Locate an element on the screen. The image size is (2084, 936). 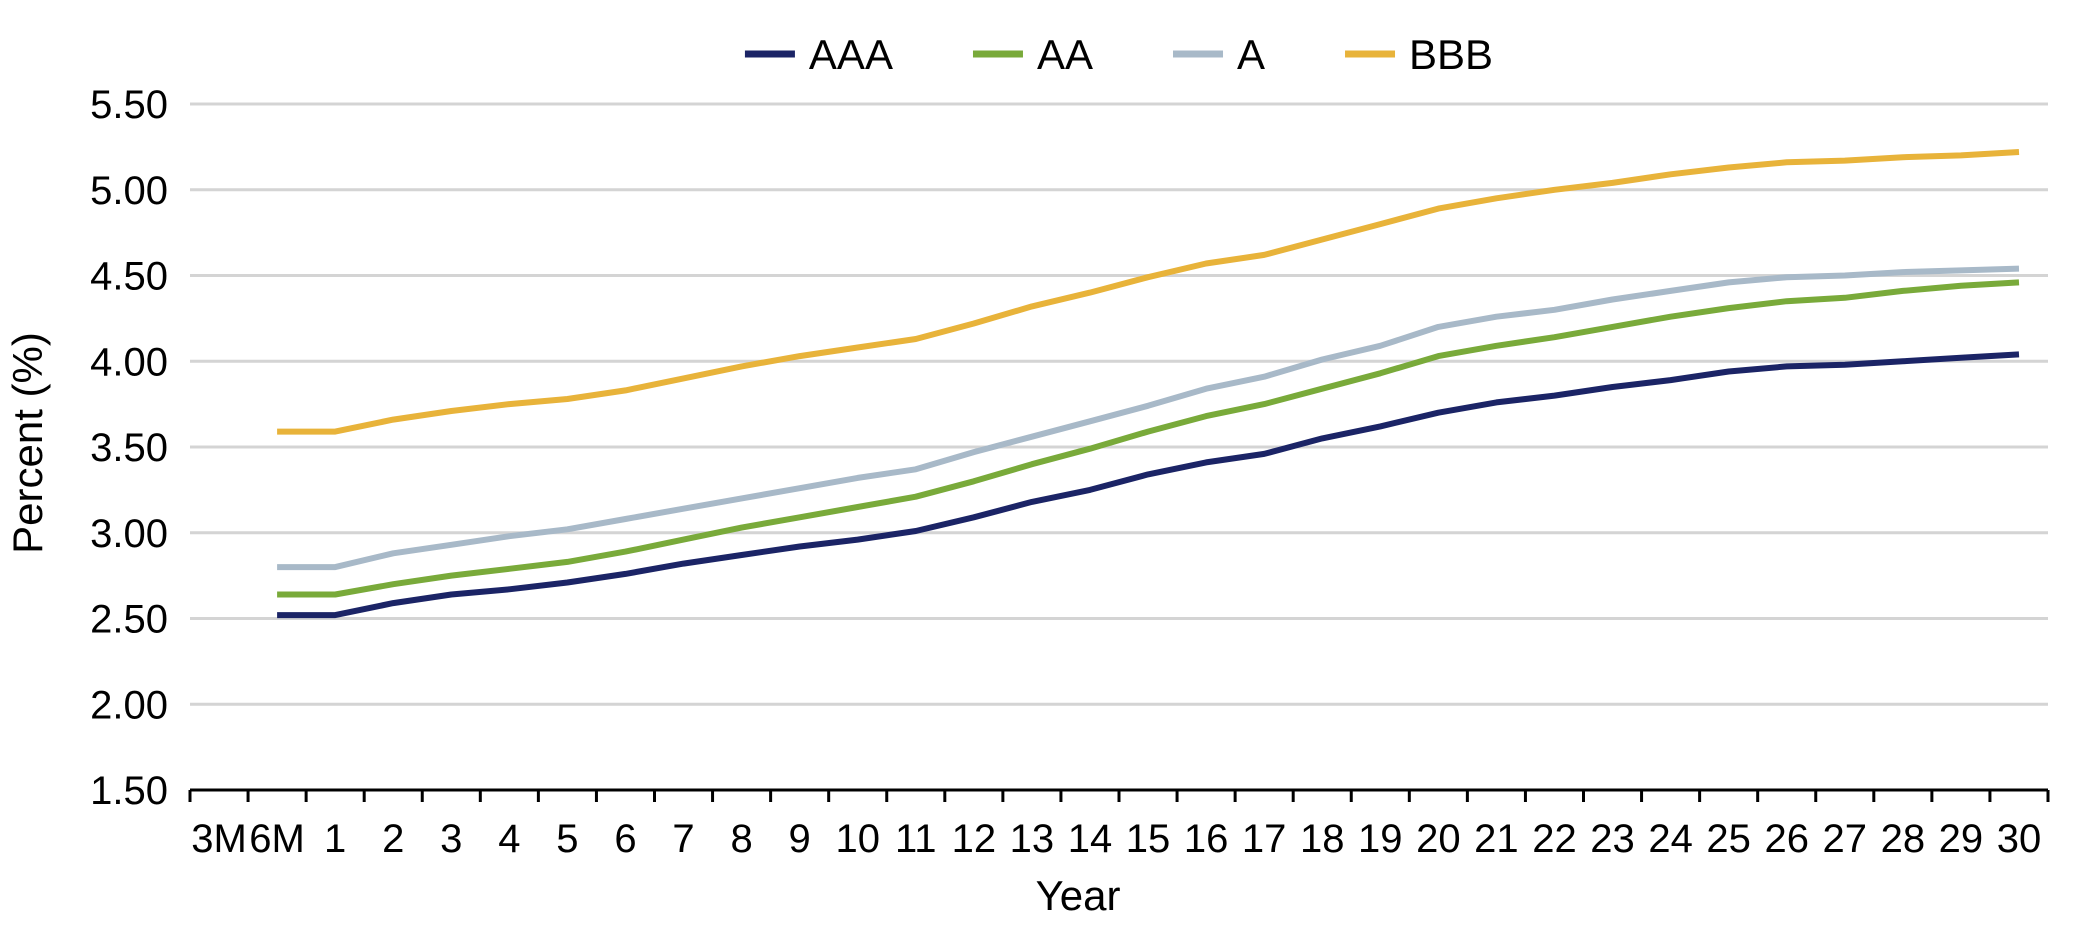
y-axis: 1.50 2.00 2.50 3.00 3.50 4.00 4.50 5.00 5.50 is located at coordinates (129, 448).